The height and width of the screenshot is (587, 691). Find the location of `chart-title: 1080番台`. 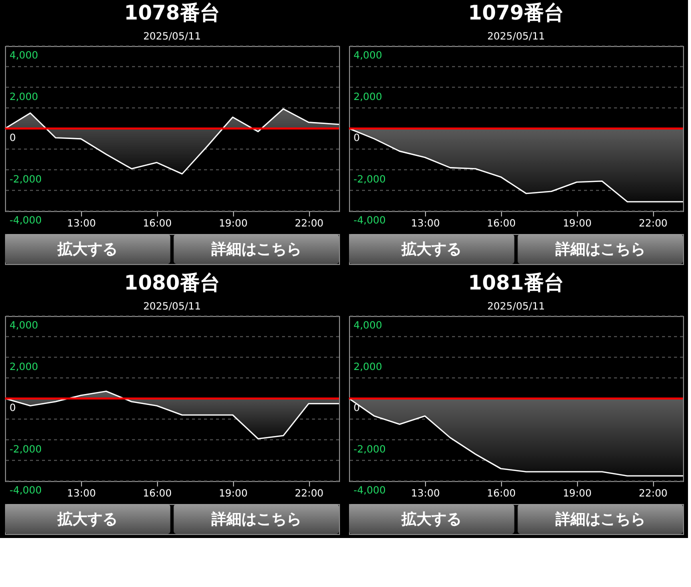

chart-title: 1080番台 is located at coordinates (172, 282).